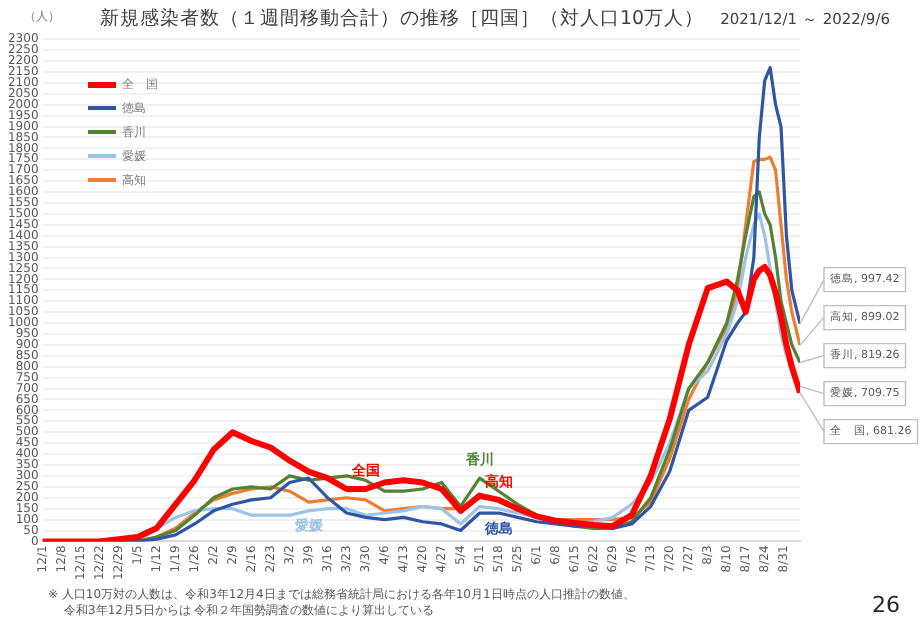  Describe the element at coordinates (886, 605) in the screenshot. I see `text: 26` at that location.